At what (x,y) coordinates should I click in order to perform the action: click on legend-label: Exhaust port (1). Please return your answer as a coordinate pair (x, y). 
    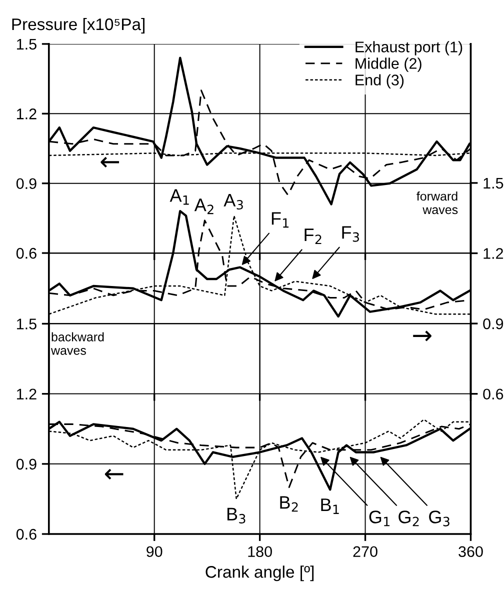
    Looking at the image, I should click on (409, 48).